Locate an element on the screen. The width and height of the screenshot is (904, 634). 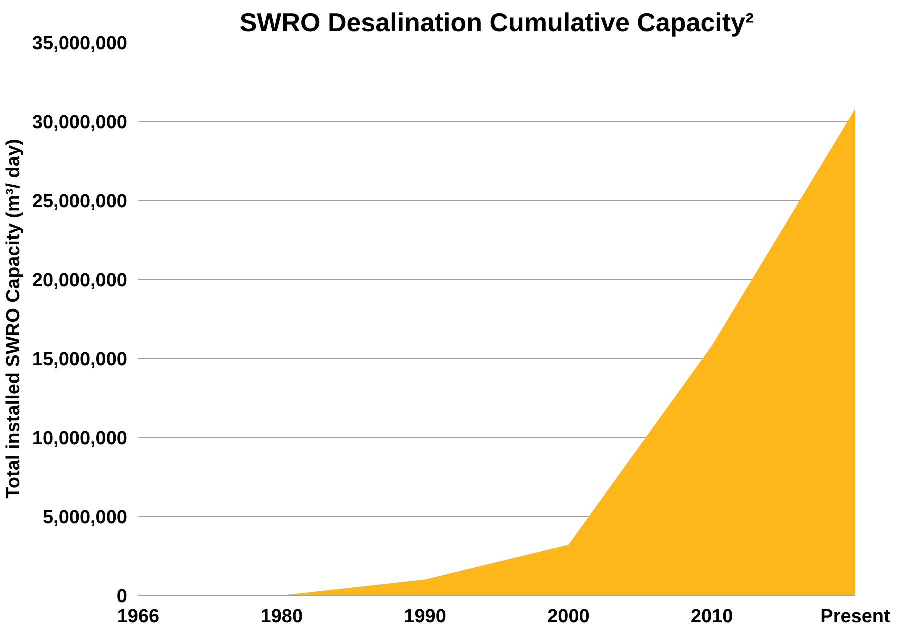
y-tick-label: 0 is located at coordinates (122, 597).